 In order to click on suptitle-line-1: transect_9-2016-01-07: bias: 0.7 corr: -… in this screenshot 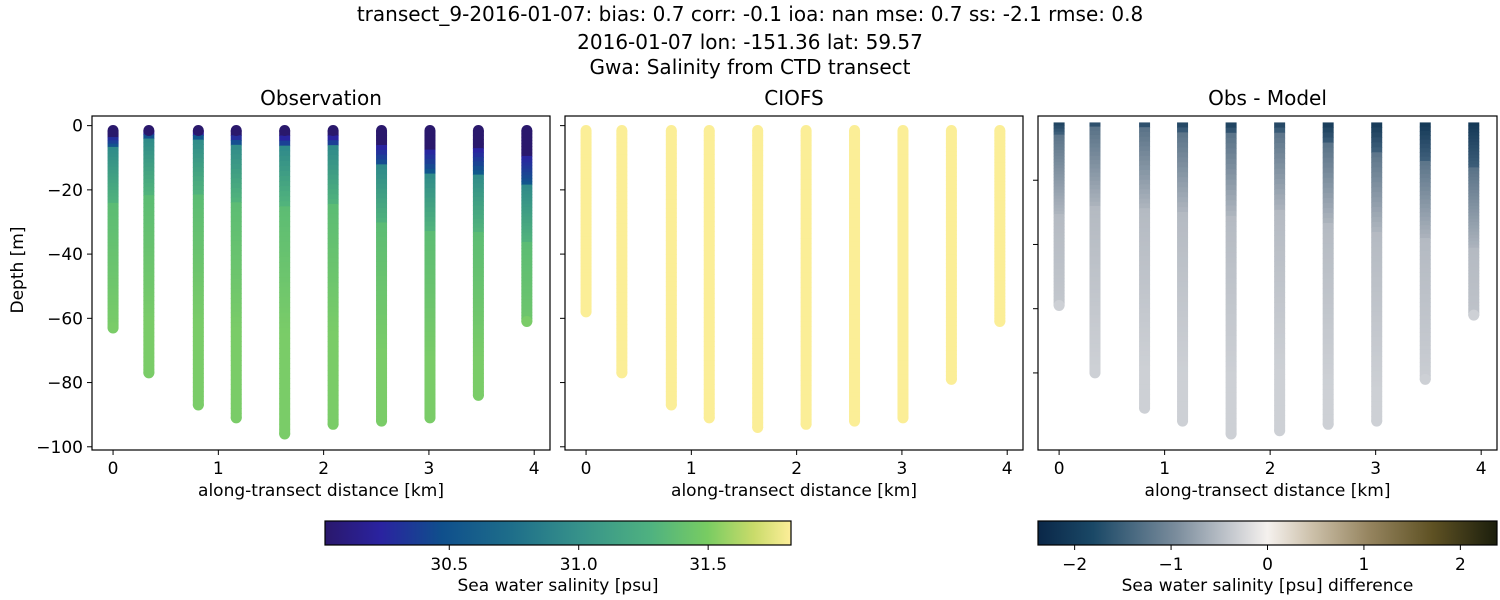, I will do `click(750, 14)`.